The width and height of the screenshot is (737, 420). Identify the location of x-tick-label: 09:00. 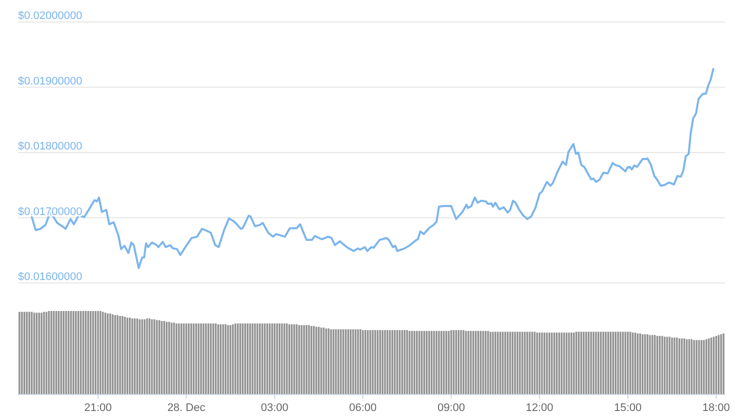
(451, 408).